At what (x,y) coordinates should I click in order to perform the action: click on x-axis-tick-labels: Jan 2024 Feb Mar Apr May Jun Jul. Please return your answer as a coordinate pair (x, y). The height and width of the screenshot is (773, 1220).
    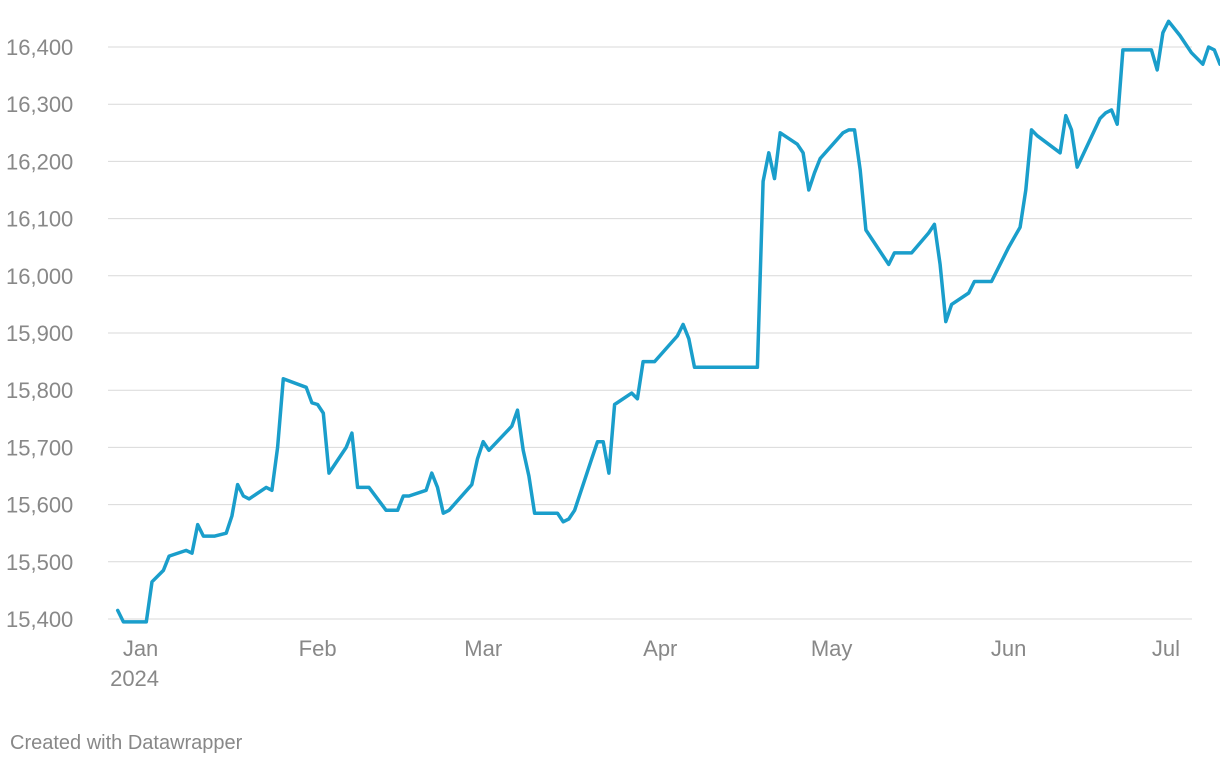
    Looking at the image, I should click on (645, 663).